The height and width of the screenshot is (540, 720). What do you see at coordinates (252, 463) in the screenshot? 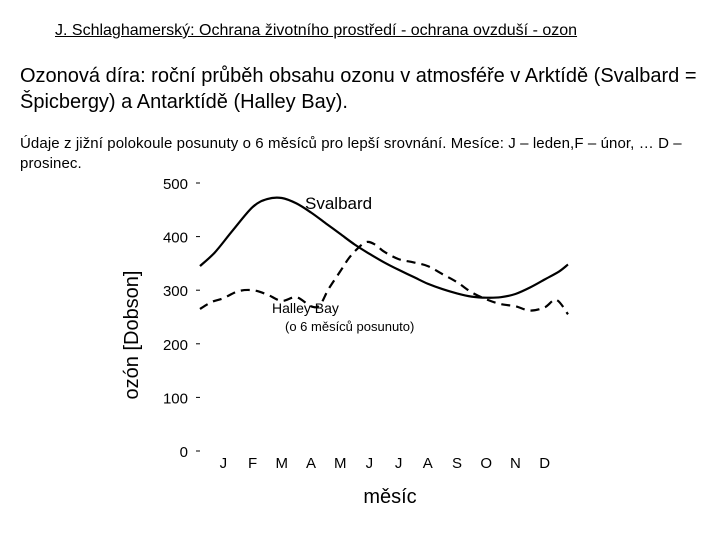
I see `x-tick-label: F` at bounding box center [252, 463].